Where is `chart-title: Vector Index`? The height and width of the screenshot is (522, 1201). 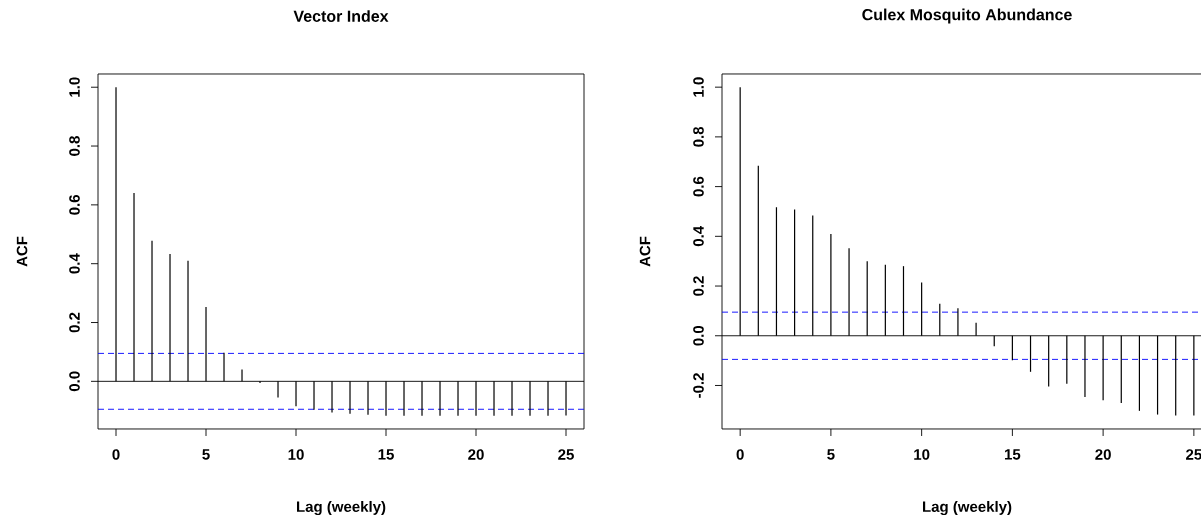
chart-title: Vector Index is located at coordinates (341, 16).